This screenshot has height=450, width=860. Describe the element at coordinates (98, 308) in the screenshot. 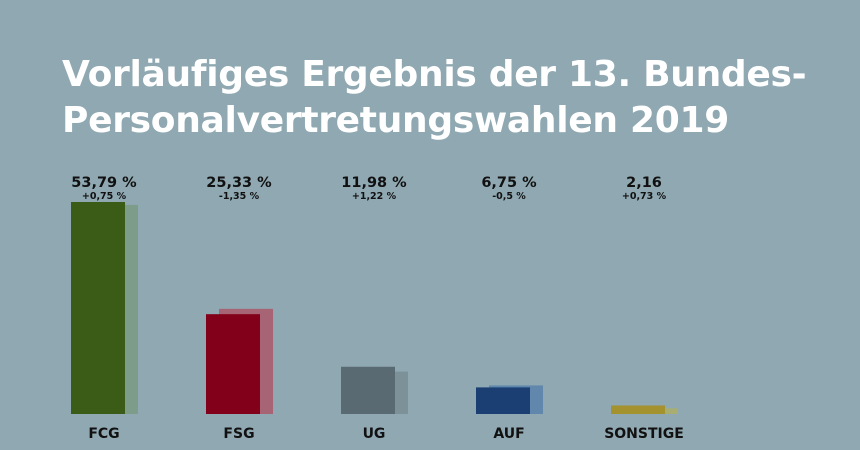

I see `bar-fcg` at that location.